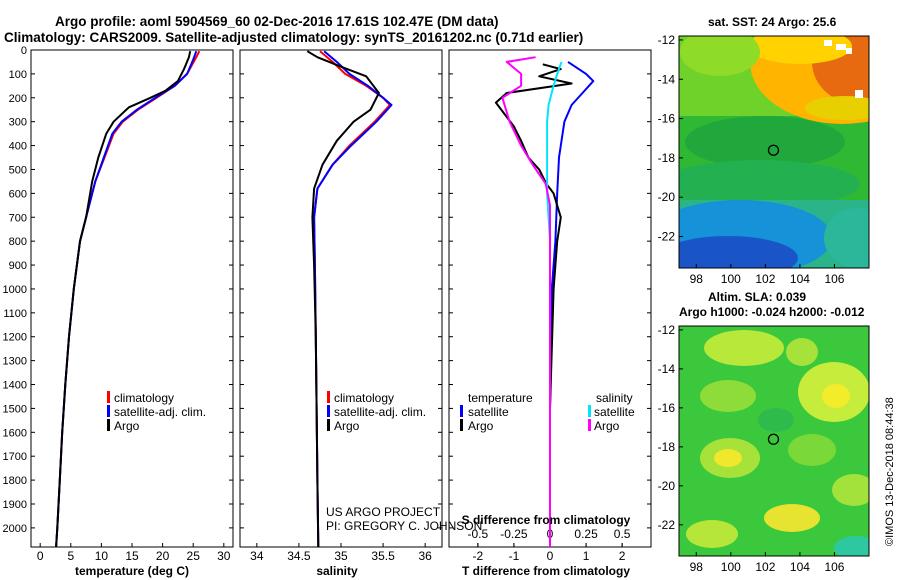 The width and height of the screenshot is (900, 580). Describe the element at coordinates (800, 567) in the screenshot. I see `sla-map-lon-tick-label: 104` at that location.